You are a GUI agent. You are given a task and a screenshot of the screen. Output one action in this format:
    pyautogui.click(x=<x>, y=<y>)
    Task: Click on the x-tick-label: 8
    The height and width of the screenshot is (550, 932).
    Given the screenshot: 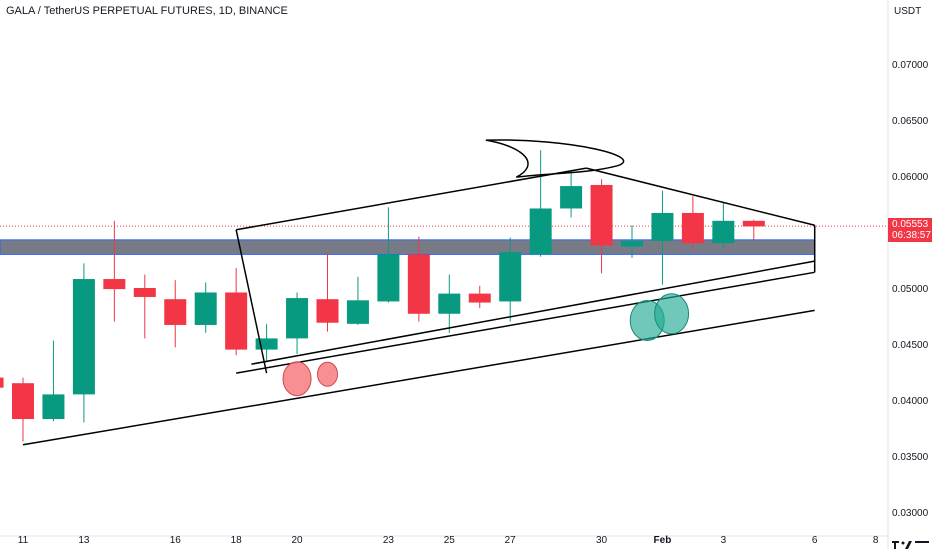 What is the action you would take?
    pyautogui.click(x=876, y=540)
    